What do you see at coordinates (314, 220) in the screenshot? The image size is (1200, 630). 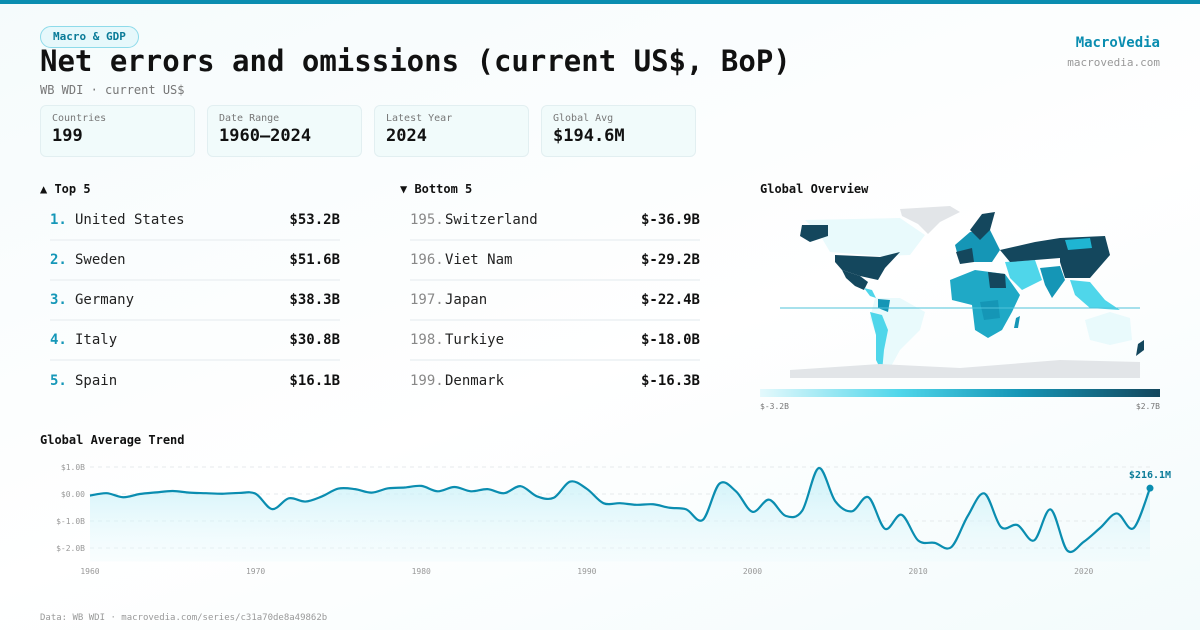 I see `country-value: $53.2B` at bounding box center [314, 220].